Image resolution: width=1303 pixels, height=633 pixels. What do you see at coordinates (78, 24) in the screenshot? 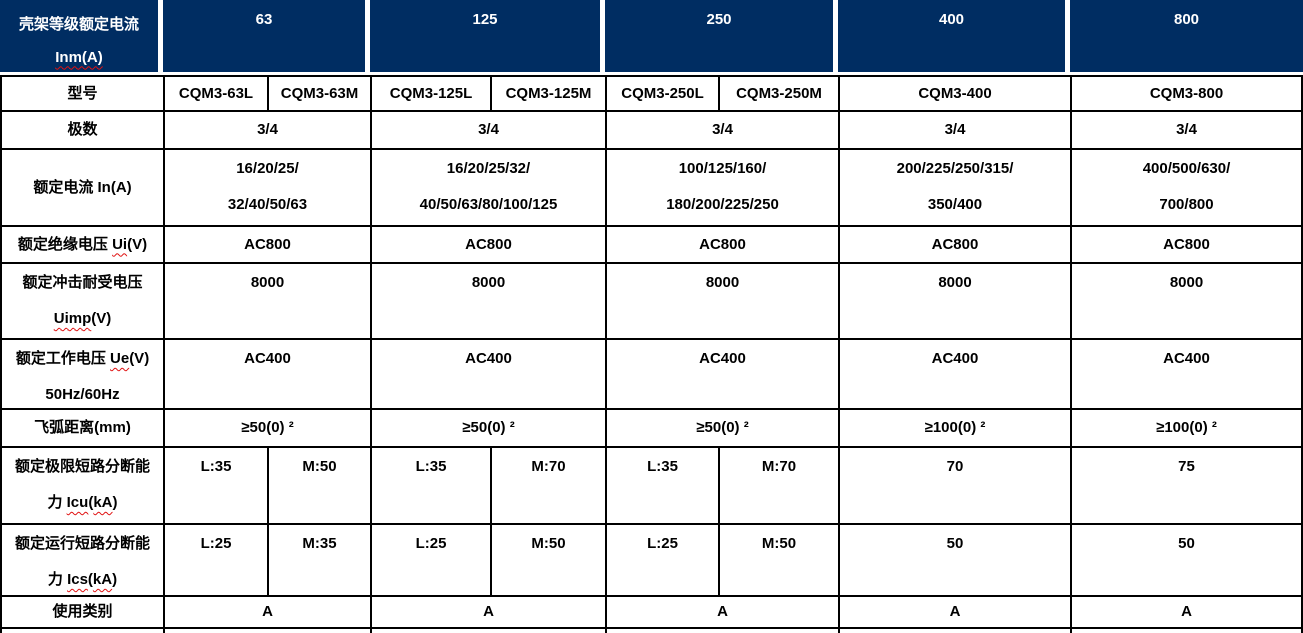
I see `header-label-line1: 壳架等级额定电流` at bounding box center [78, 24].